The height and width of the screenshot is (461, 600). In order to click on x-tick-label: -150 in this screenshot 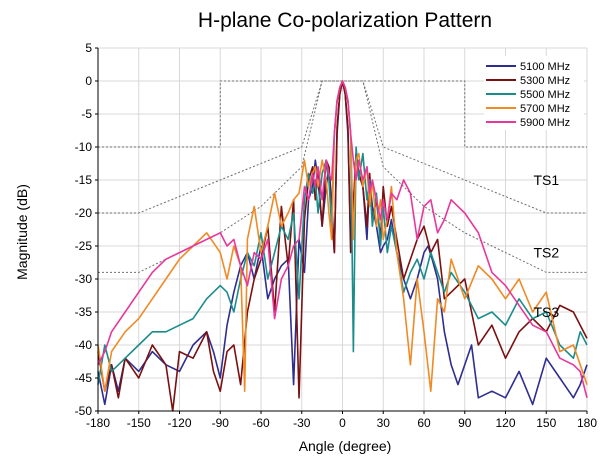, I will do `click(139, 423)`.